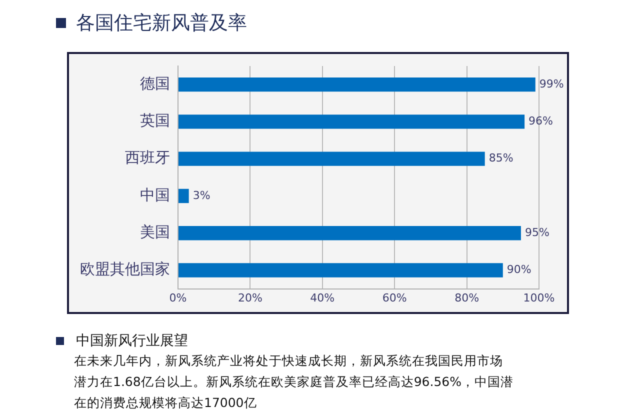 The image size is (640, 416). I want to click on data-label: 3%, so click(201, 195).